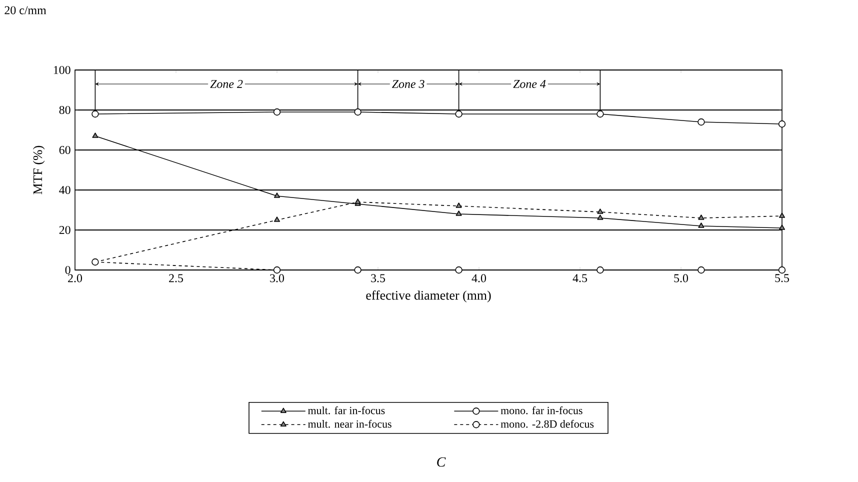 Image resolution: width=858 pixels, height=482 pixels. I want to click on y-tick-label: 0, so click(67, 270).